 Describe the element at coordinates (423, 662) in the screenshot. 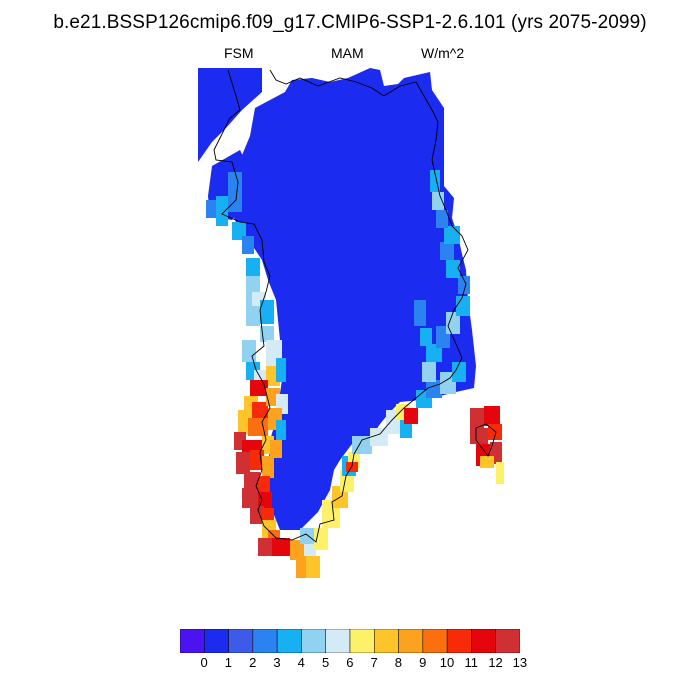

I see `colorbar-tick-label: 9` at that location.